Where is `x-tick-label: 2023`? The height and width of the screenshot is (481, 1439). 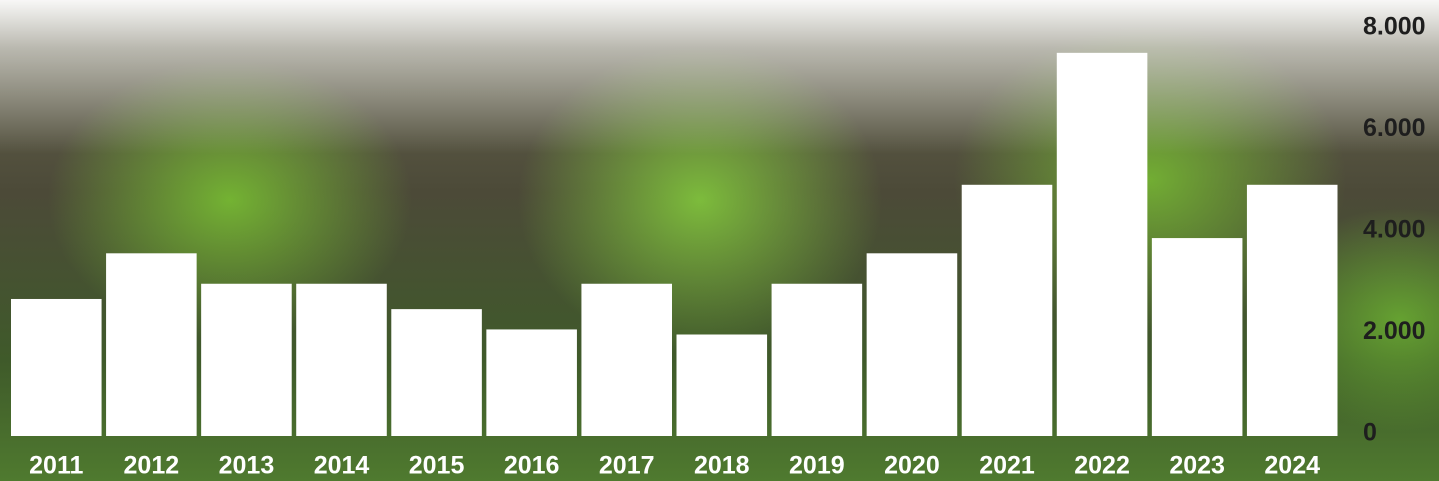 x-tick-label: 2023 is located at coordinates (1197, 466).